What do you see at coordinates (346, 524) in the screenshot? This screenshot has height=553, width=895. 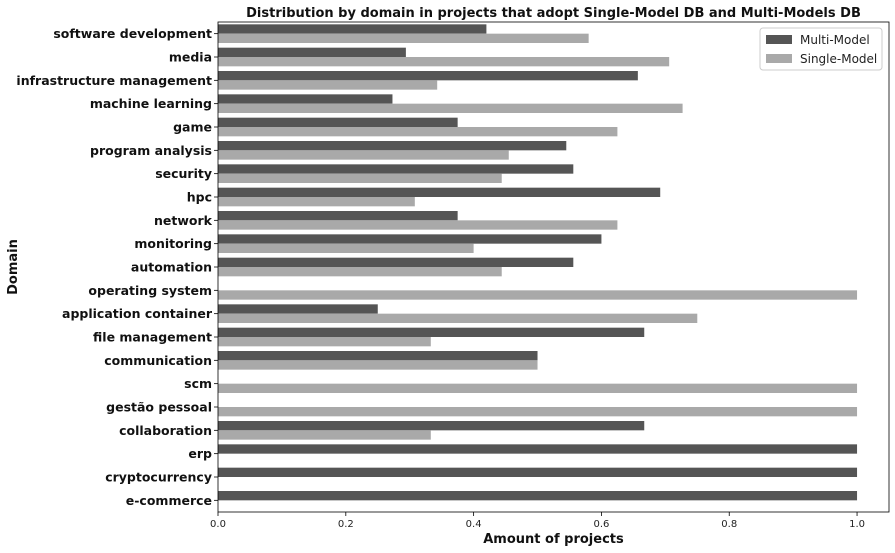 I see `x-tick-label: 0.2` at bounding box center [346, 524].